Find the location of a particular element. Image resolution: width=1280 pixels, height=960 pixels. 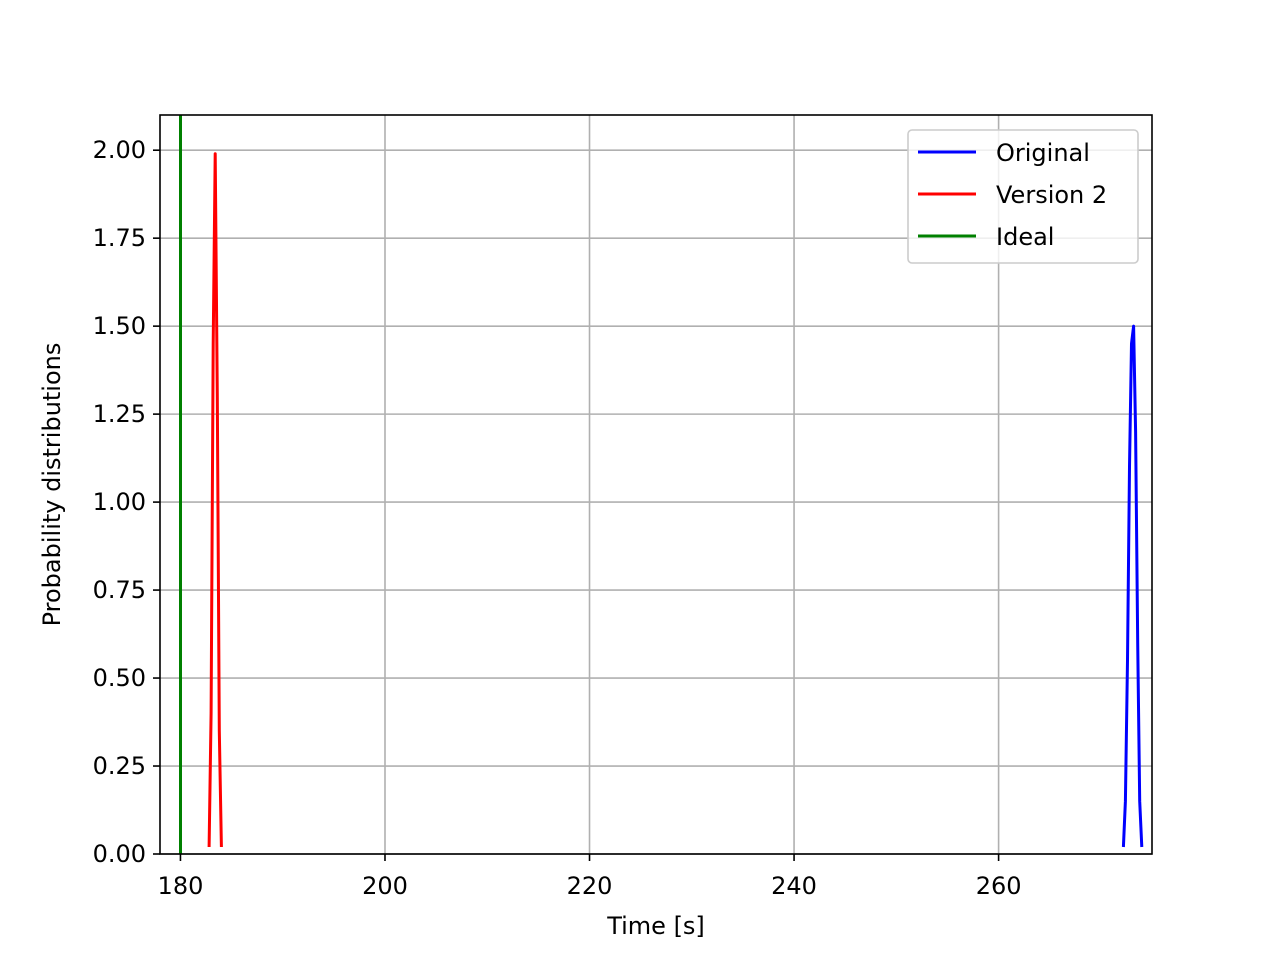

x-tick-label: 180 is located at coordinates (181, 886).